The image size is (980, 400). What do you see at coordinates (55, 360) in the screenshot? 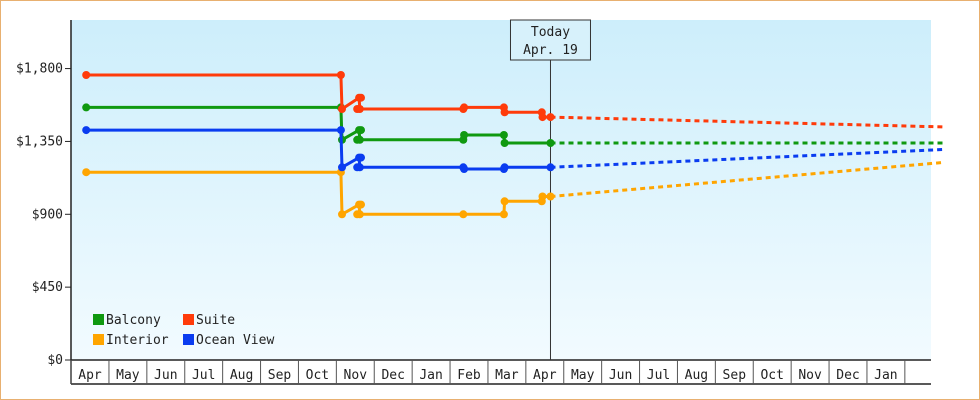
I see `y-tick-label: $0` at bounding box center [55, 360].